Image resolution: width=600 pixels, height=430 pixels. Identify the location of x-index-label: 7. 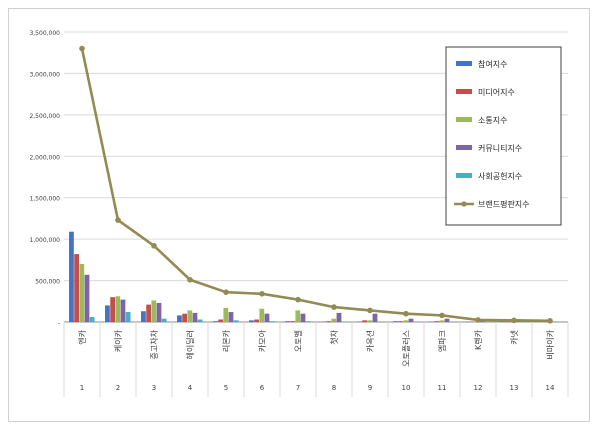
(298, 388).